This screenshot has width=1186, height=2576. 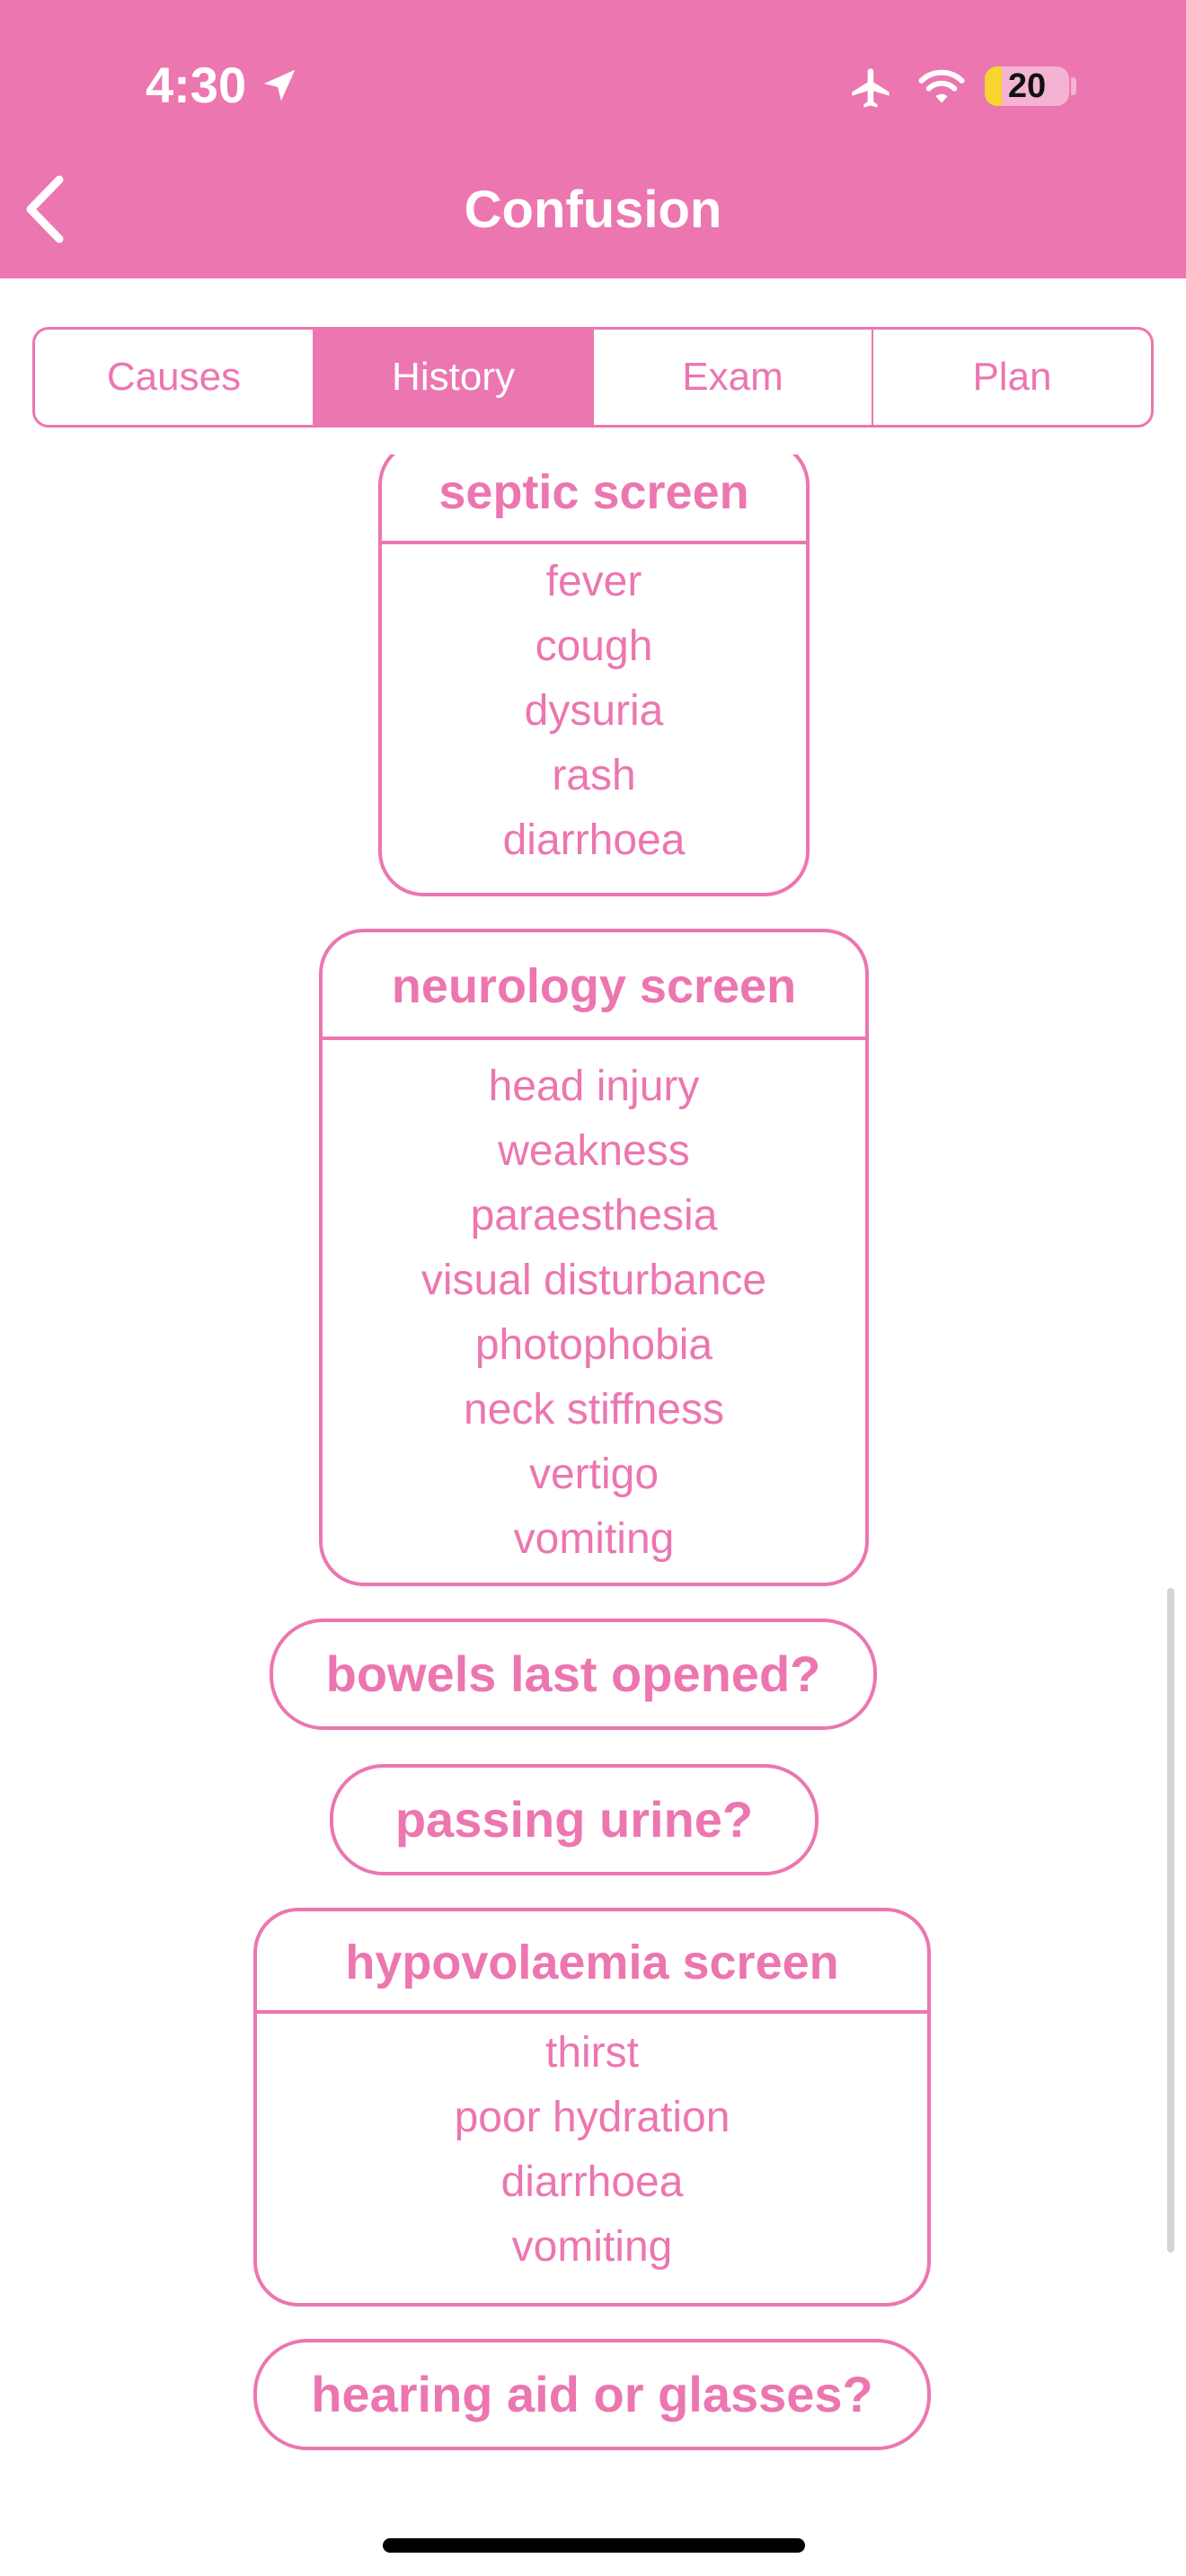 I want to click on scrollbar, so click(x=1170, y=1920).